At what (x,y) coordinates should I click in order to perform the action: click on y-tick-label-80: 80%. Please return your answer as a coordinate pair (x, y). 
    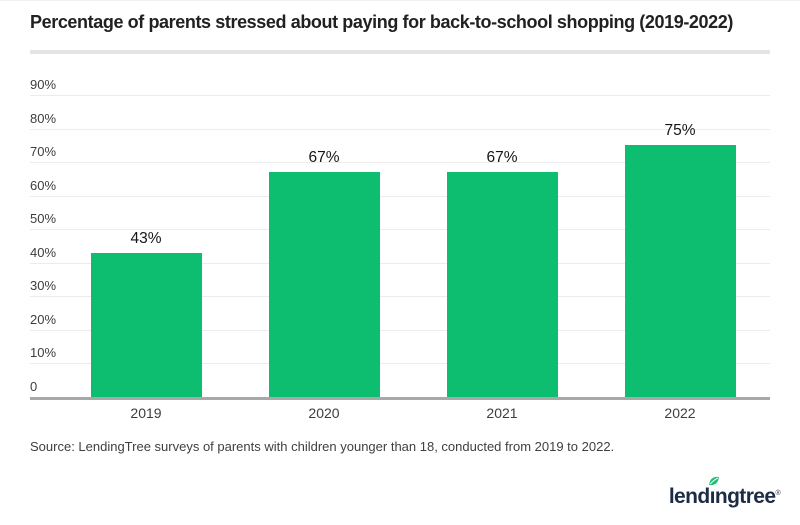
    Looking at the image, I should click on (43, 118).